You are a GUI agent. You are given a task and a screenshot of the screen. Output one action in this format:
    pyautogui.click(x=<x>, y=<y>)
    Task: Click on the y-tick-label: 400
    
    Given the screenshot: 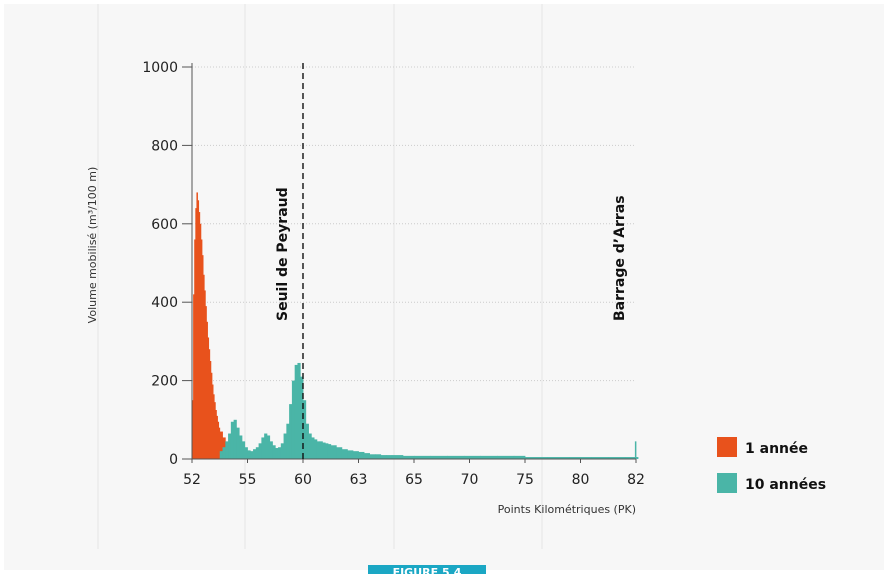 What is the action you would take?
    pyautogui.click(x=164, y=303)
    